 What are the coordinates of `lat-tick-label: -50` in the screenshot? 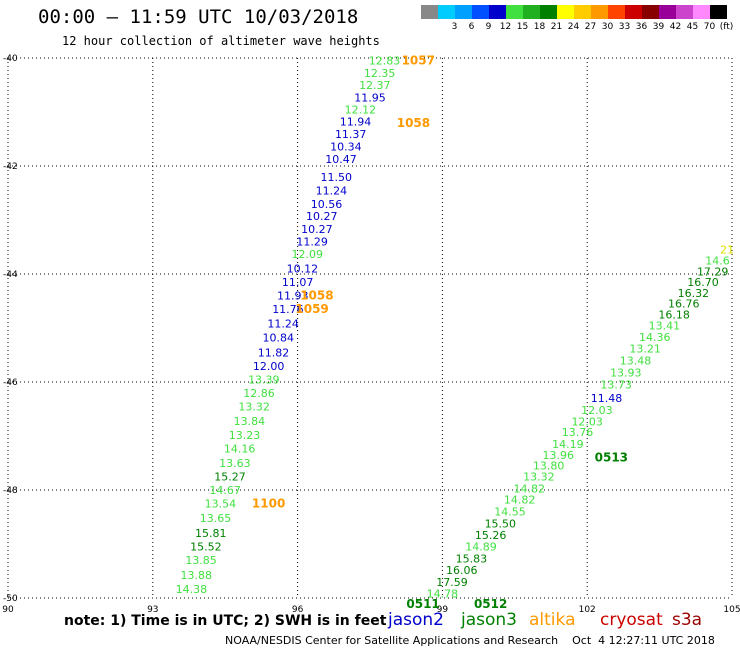 It's located at (10, 599).